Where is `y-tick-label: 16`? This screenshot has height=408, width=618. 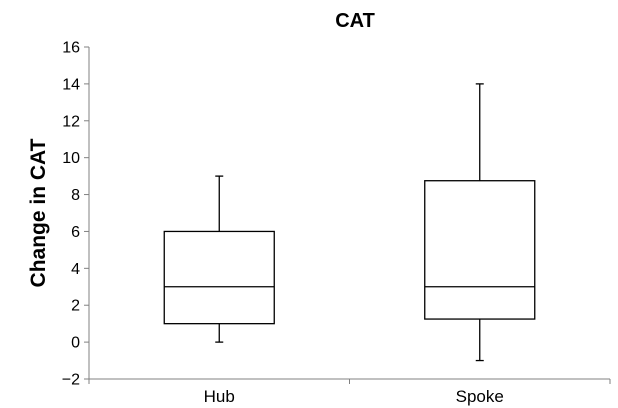 y-tick-label: 16 is located at coordinates (71, 48).